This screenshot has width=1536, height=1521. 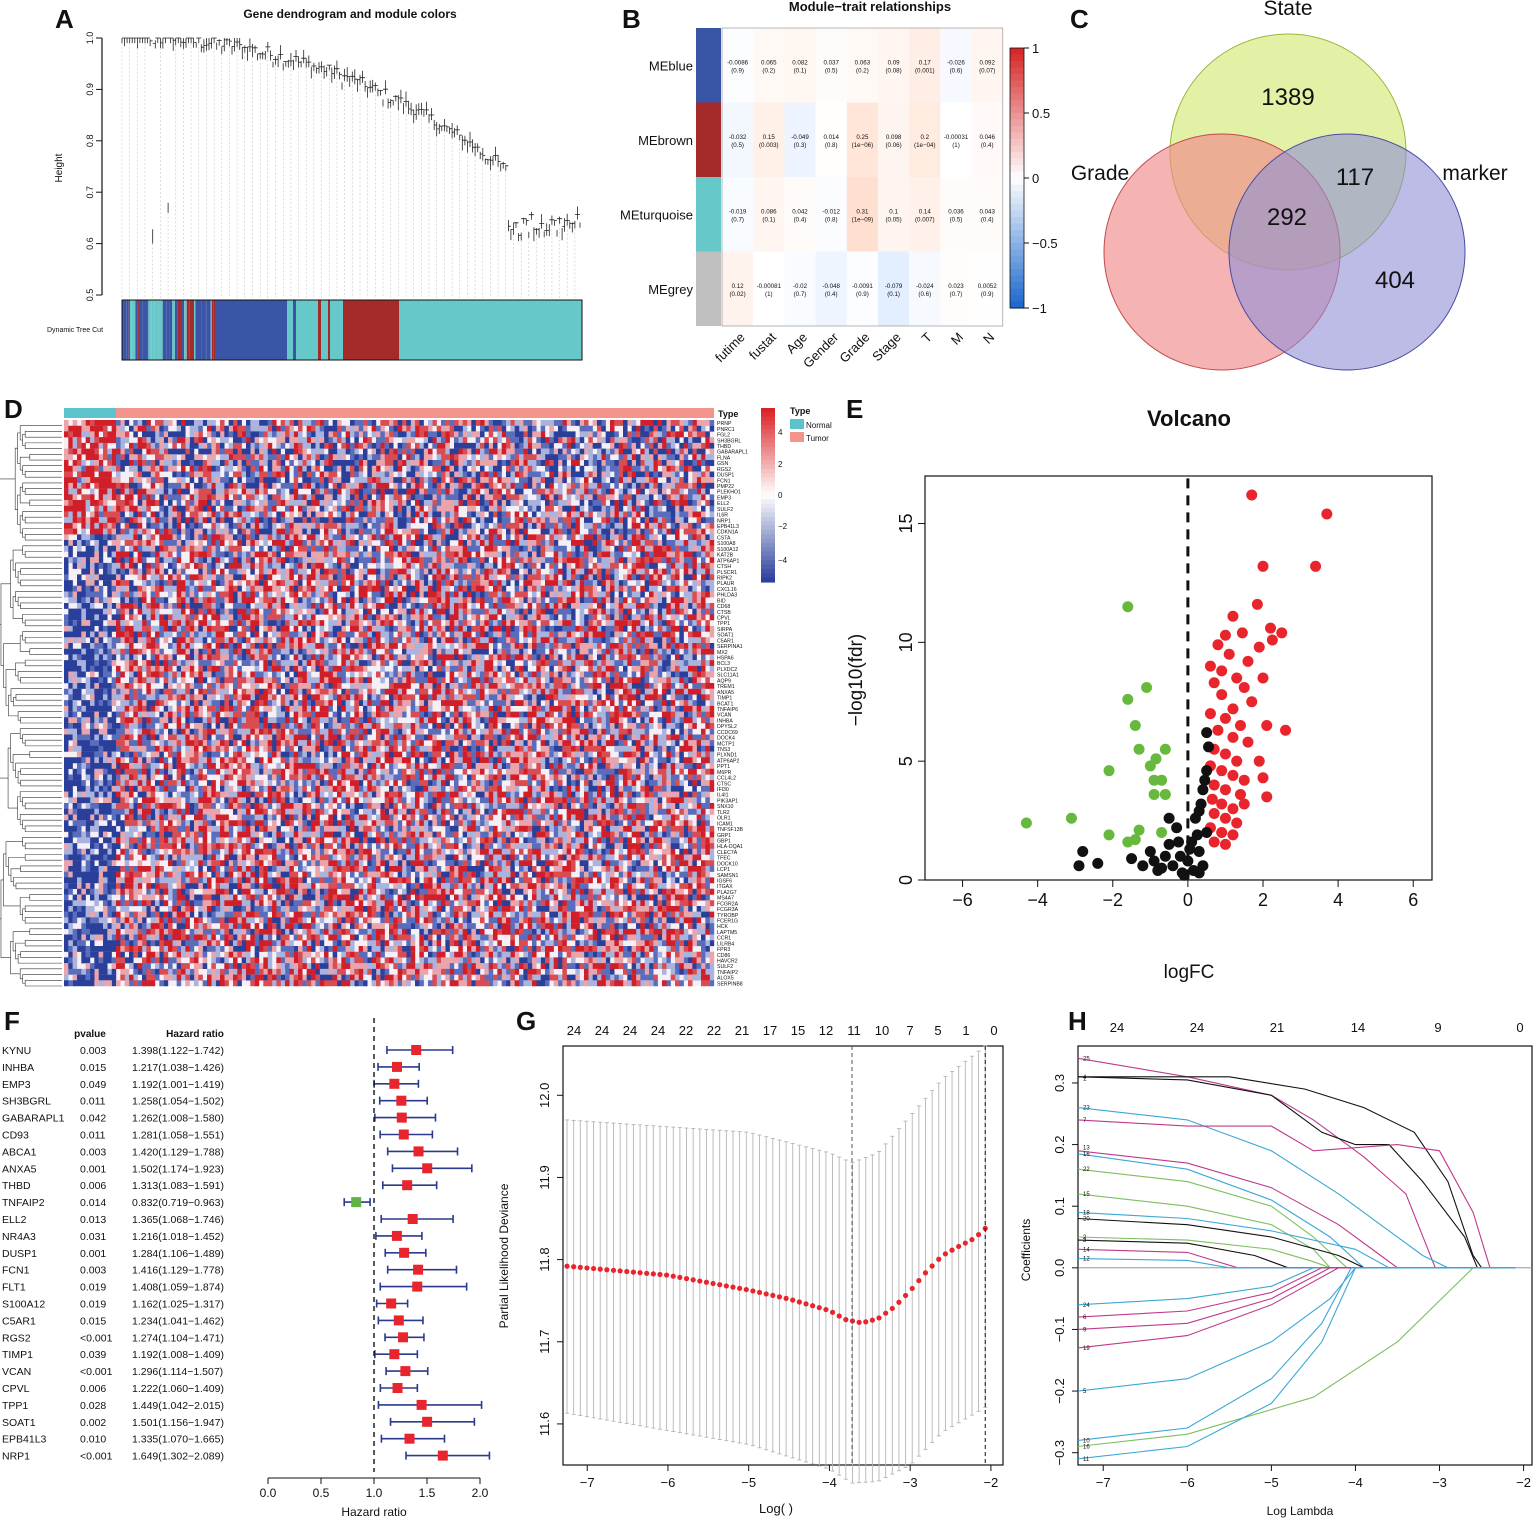 What do you see at coordinates (1207, 733) in the screenshot?
I see `e-point-ns` at bounding box center [1207, 733].